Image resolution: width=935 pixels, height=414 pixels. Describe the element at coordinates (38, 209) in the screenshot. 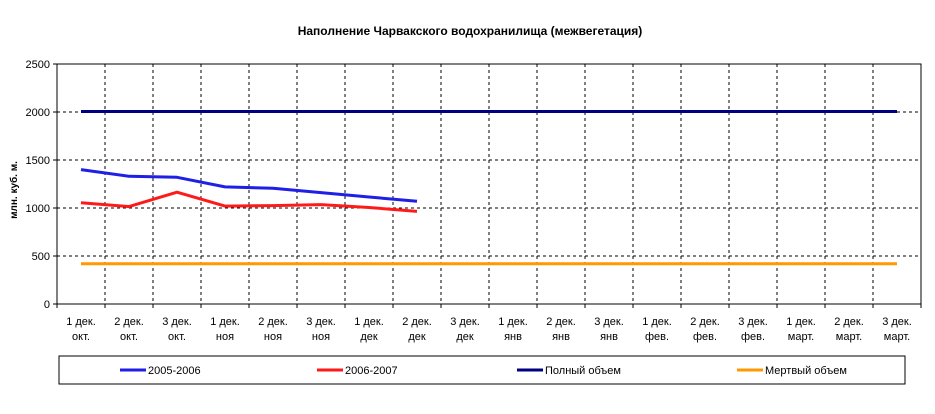

I see `y-tick-label: 1000` at that location.